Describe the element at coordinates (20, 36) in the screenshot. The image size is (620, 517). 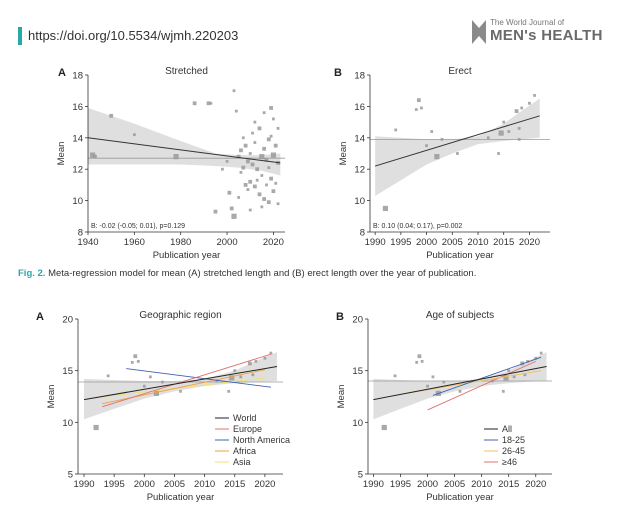
I see `doi-accent-bar` at that location.